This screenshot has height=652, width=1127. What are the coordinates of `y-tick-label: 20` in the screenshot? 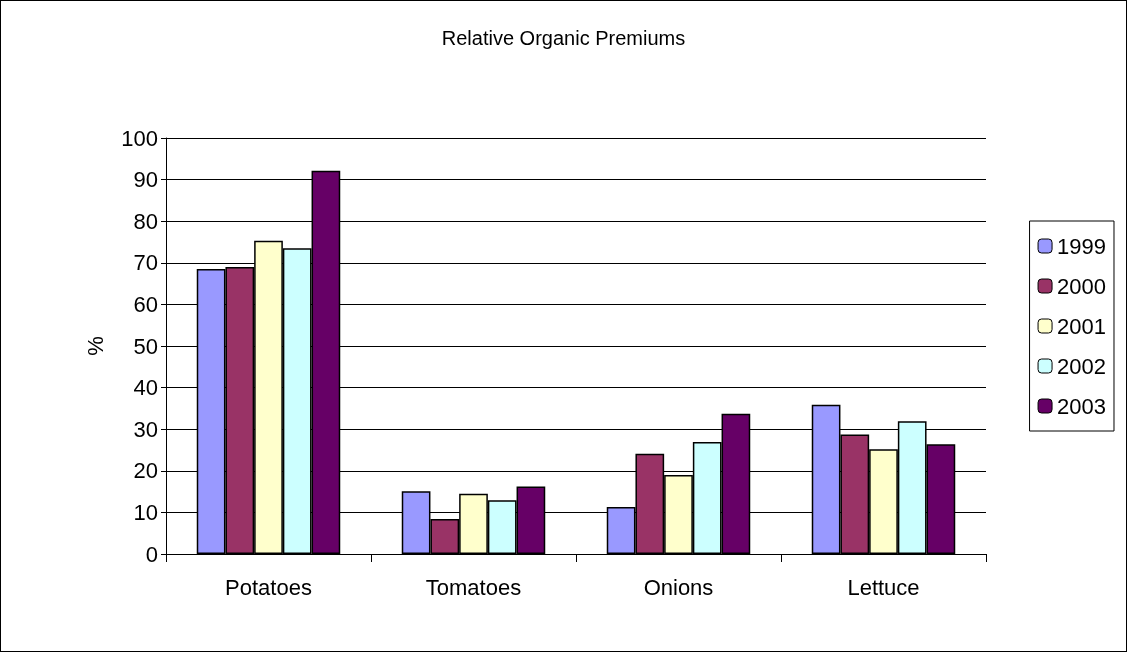 It's located at (145, 471).